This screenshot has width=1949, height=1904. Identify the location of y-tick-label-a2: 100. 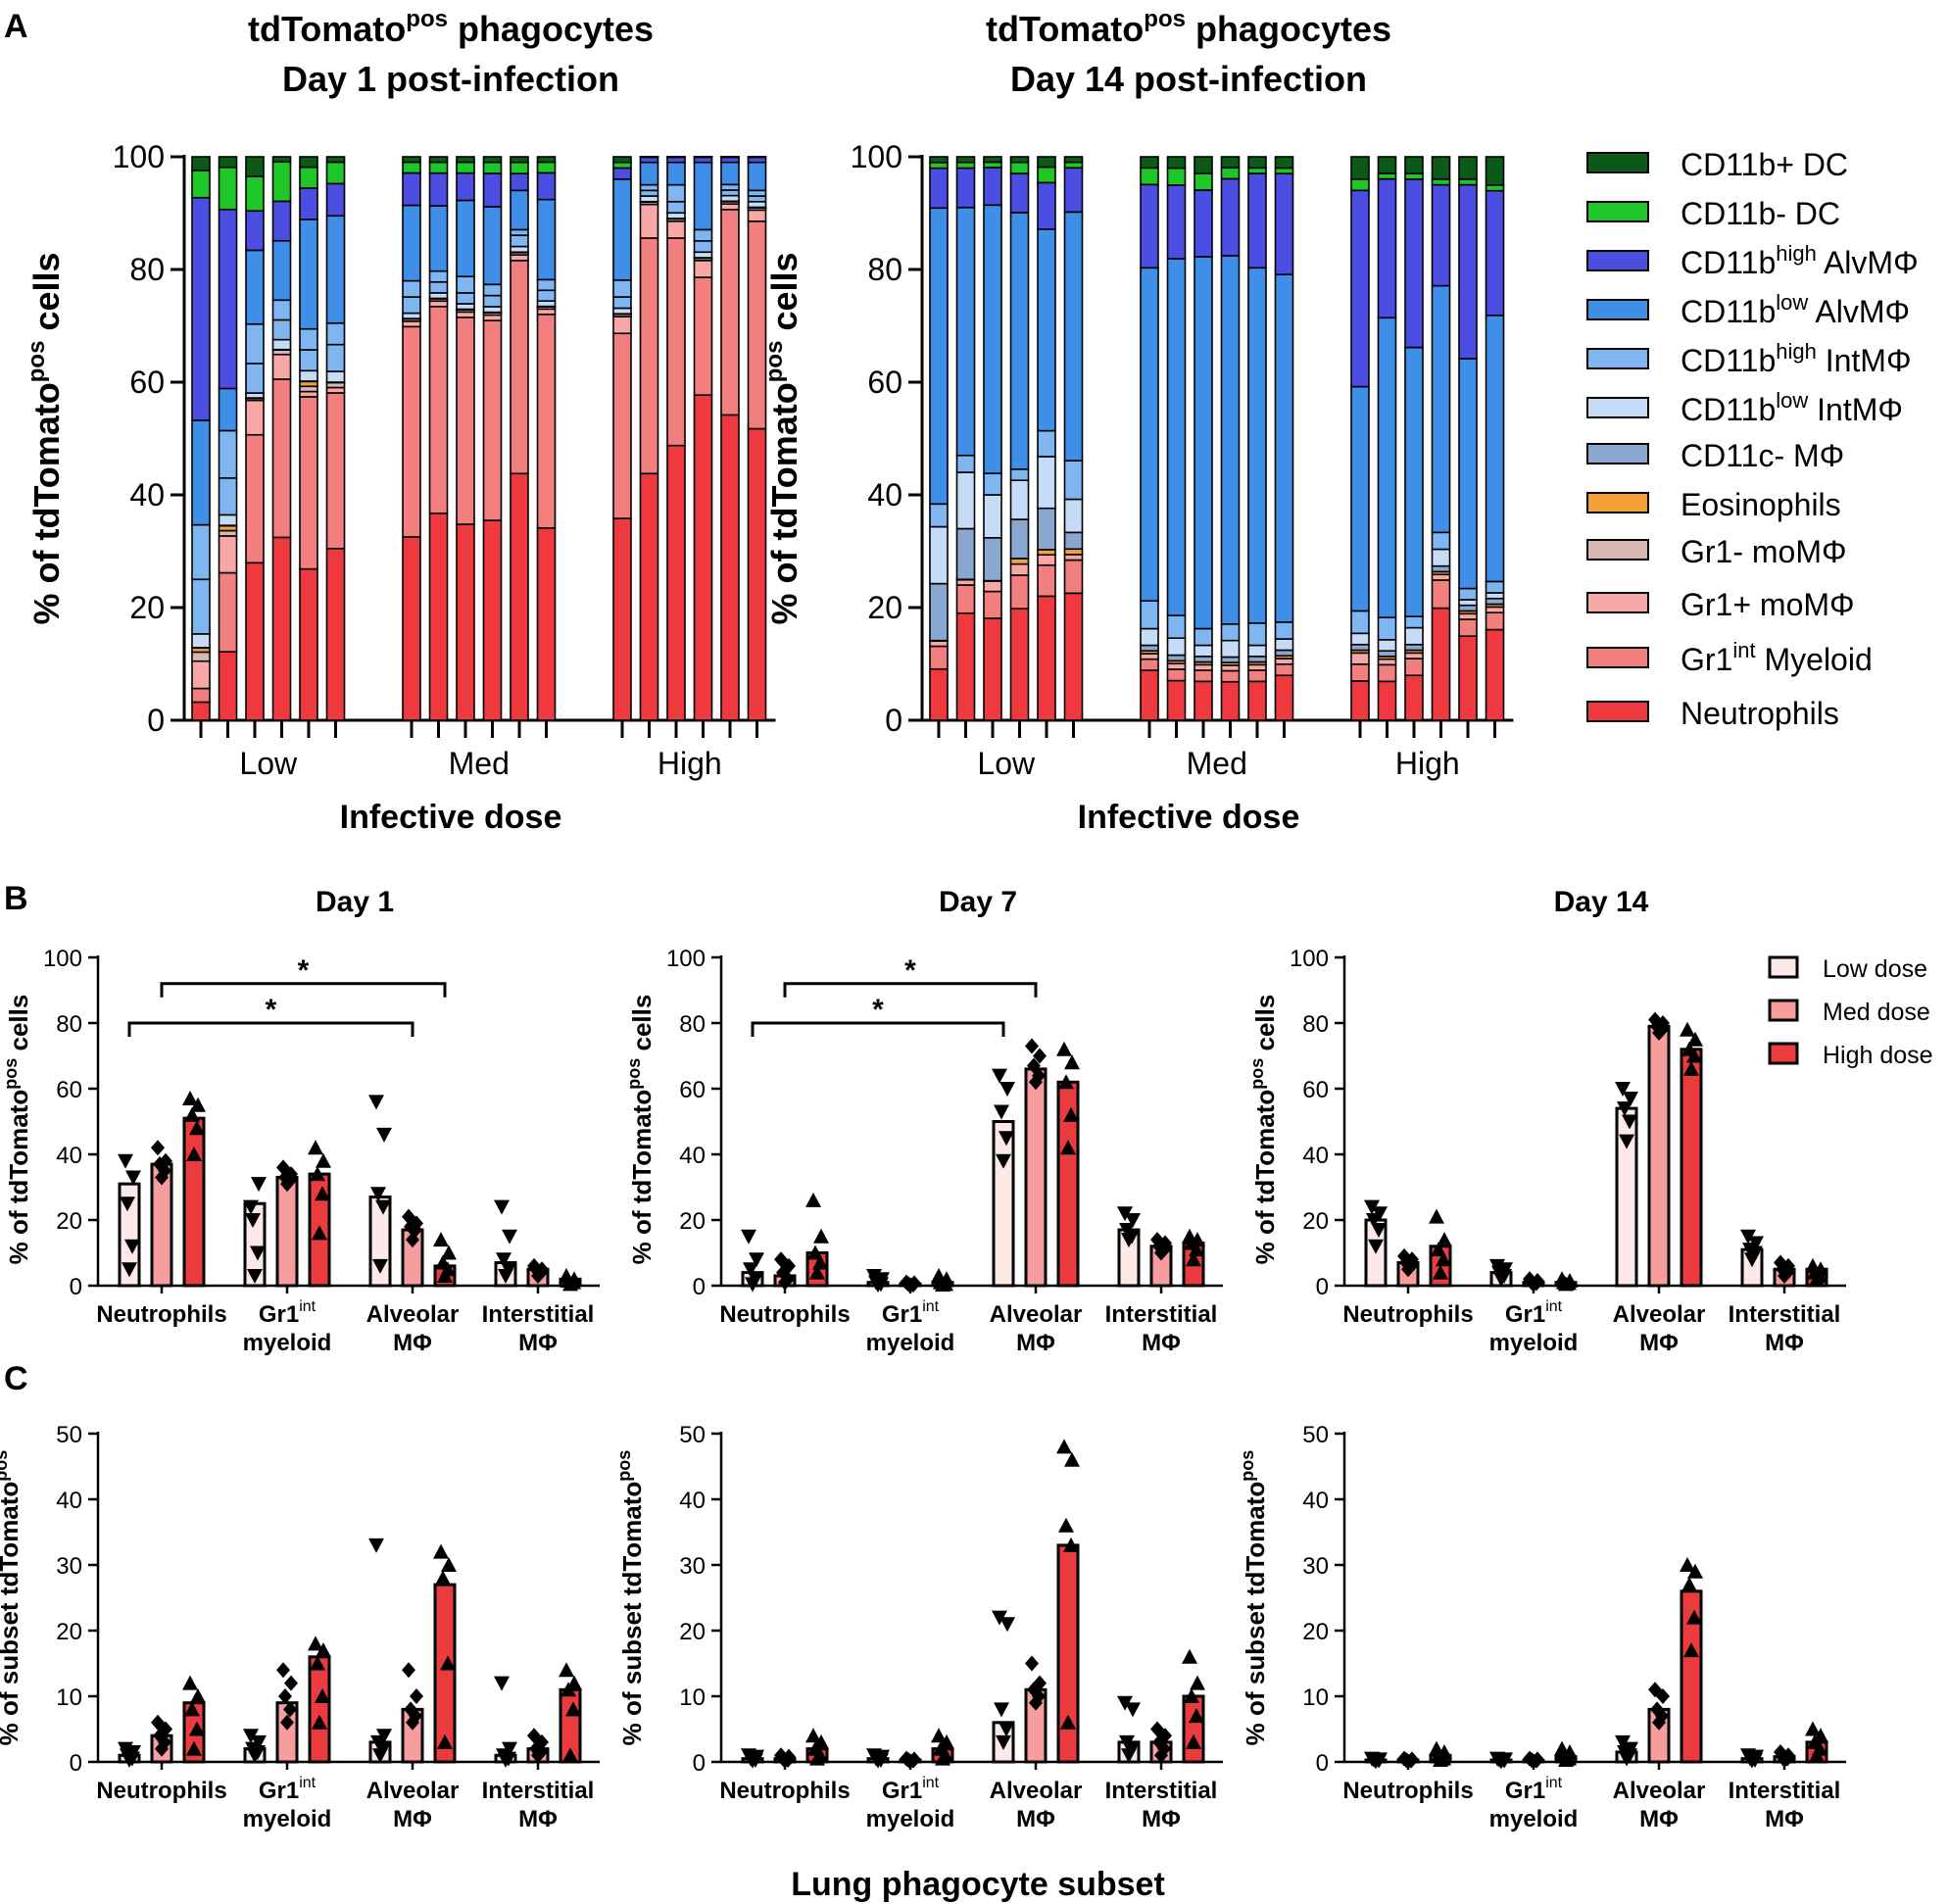
(876, 156).